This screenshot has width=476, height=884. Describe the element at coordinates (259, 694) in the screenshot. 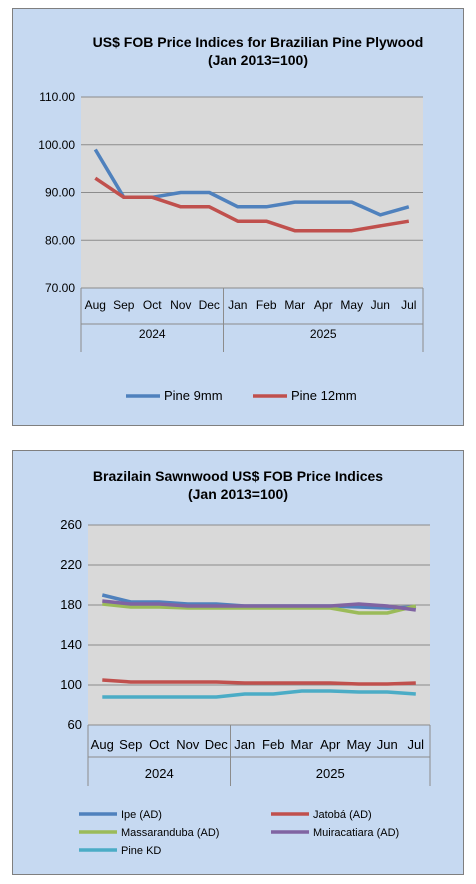

I see `series-line-pine-kd` at that location.